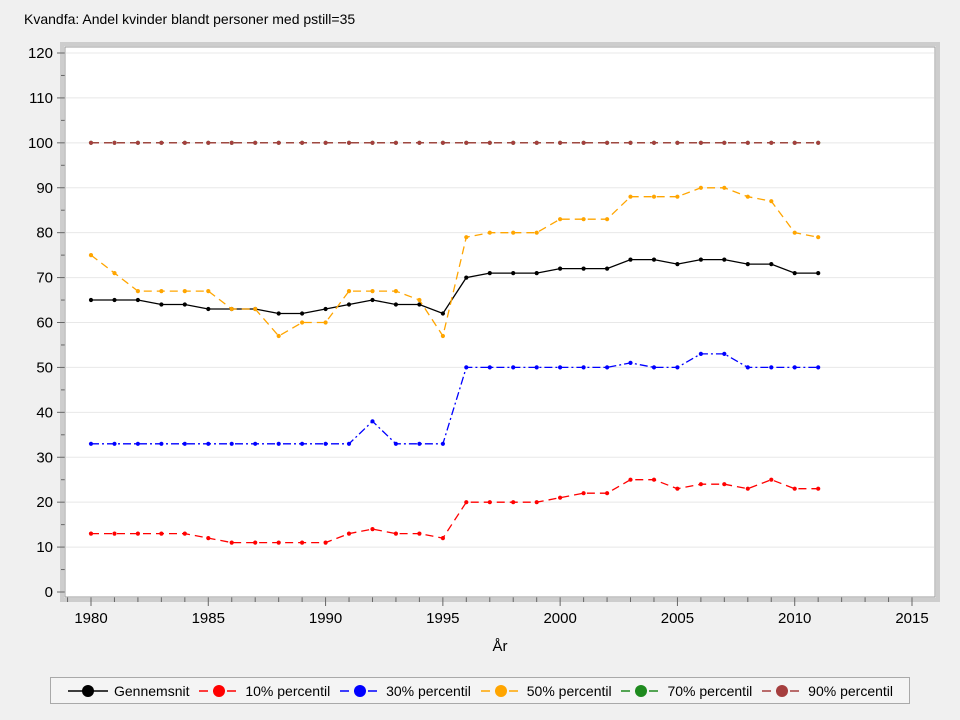  I want to click on svg-text: 110, so click(41, 98).